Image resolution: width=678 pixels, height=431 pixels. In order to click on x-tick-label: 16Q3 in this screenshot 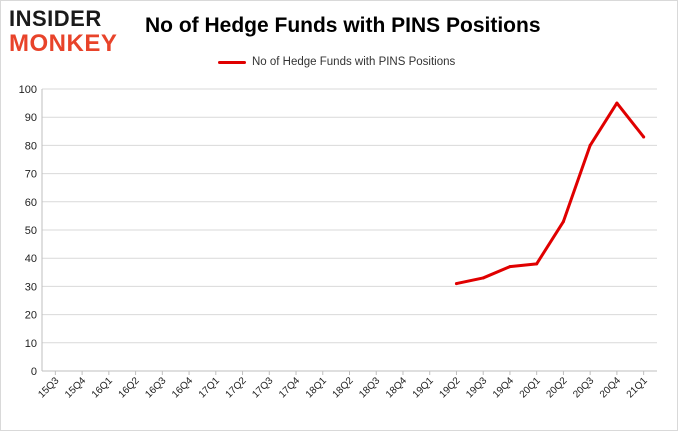, I will do `click(155, 387)`.